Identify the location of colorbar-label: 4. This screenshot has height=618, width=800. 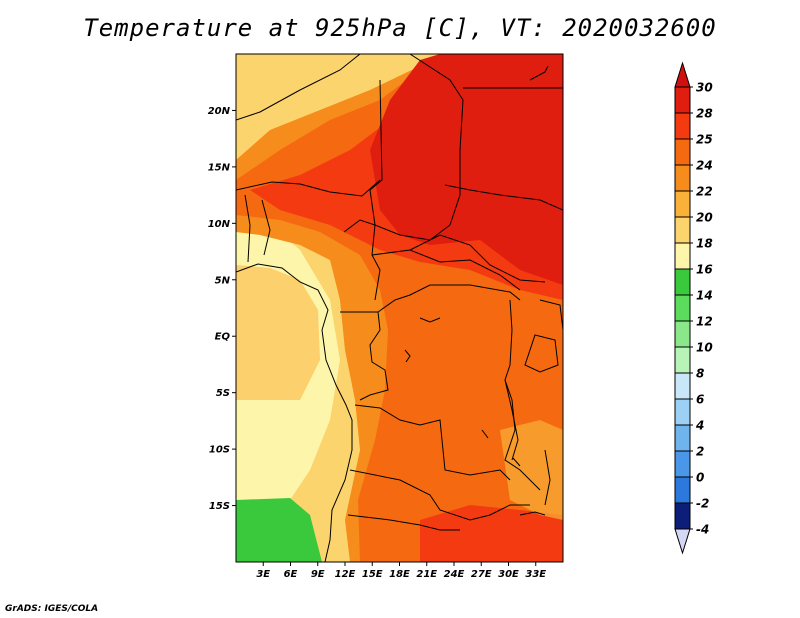
(699, 426).